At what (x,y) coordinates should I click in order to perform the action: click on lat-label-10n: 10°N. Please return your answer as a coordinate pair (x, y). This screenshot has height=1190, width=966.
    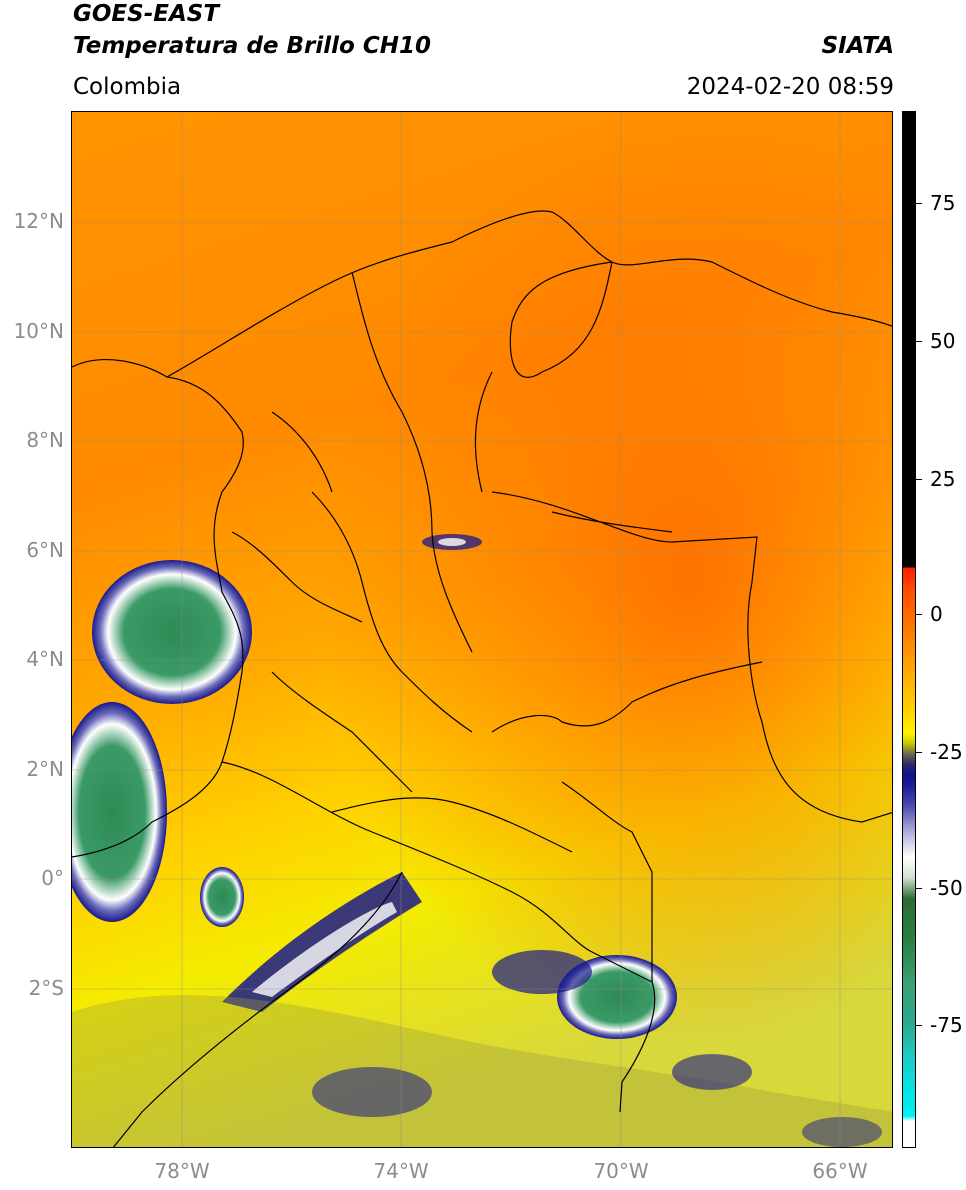
    Looking at the image, I should click on (38, 331).